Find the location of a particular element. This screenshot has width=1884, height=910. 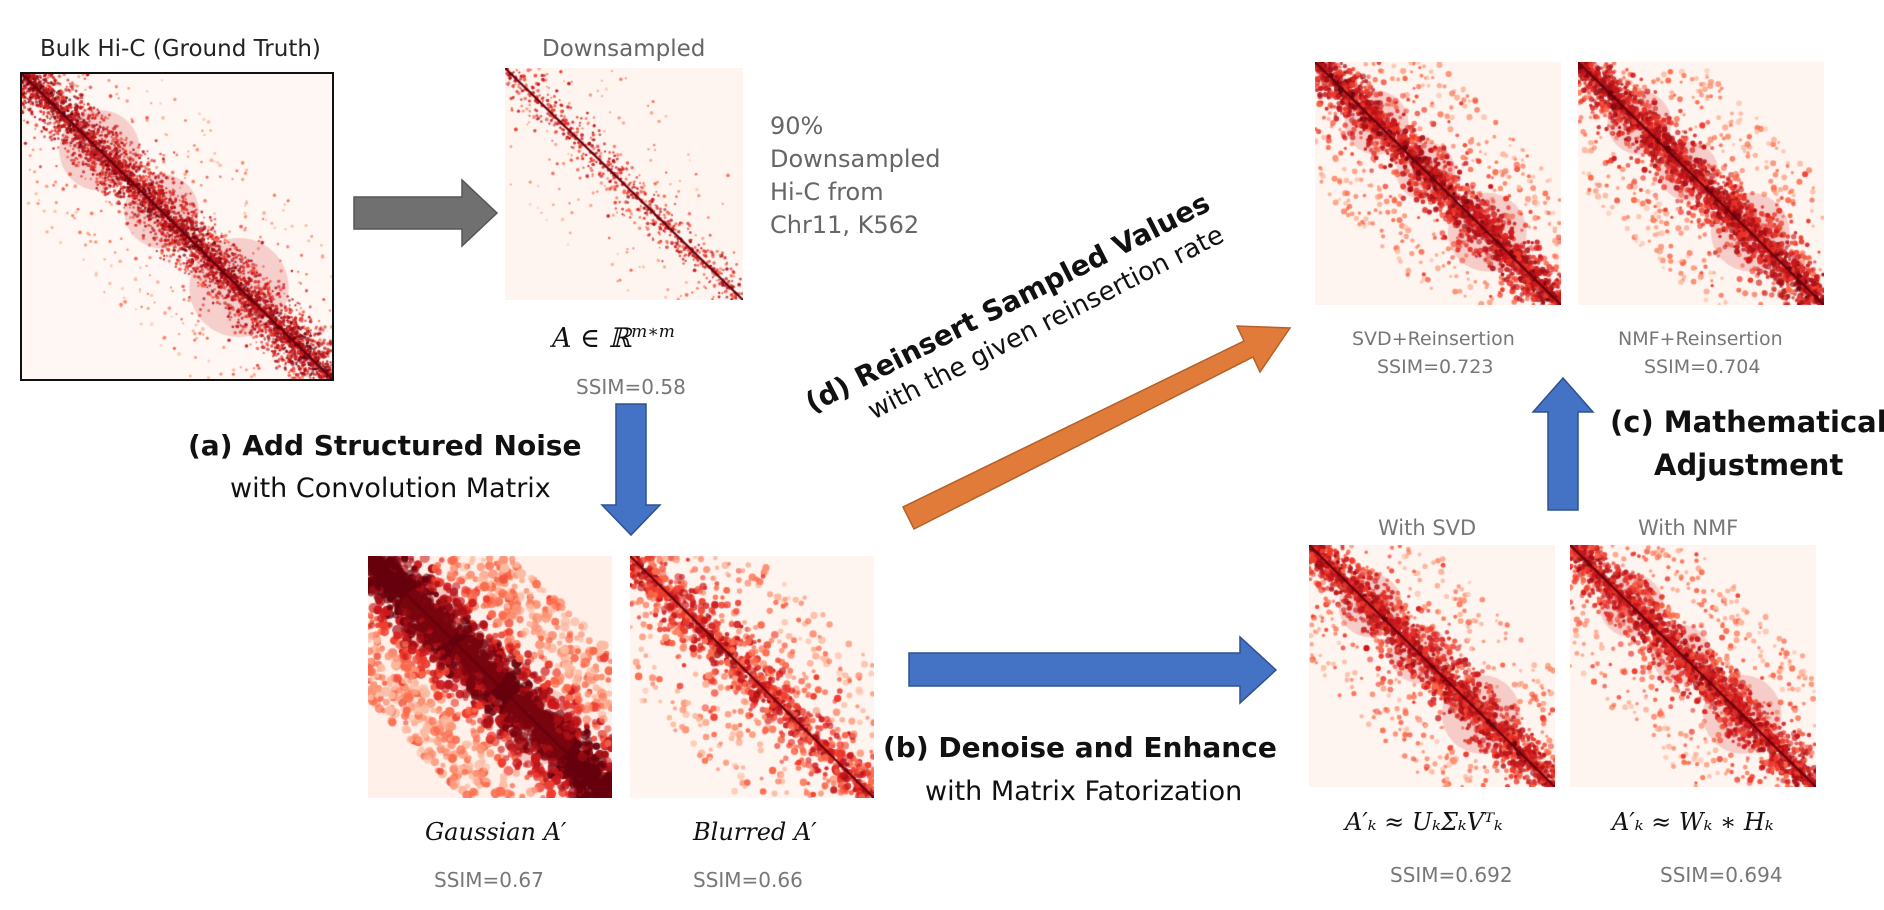

nmf-ssim: SSIM=0.694 is located at coordinates (1721, 875).